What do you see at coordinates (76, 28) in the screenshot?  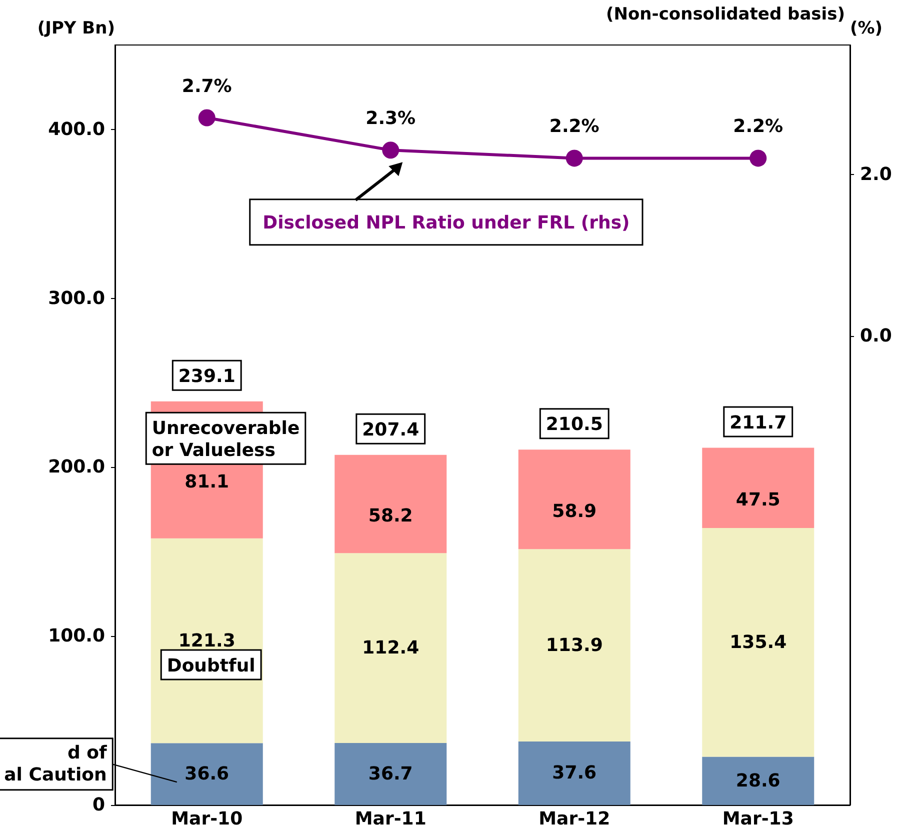 I see `y-axis-title: (JPY Bn)` at bounding box center [76, 28].